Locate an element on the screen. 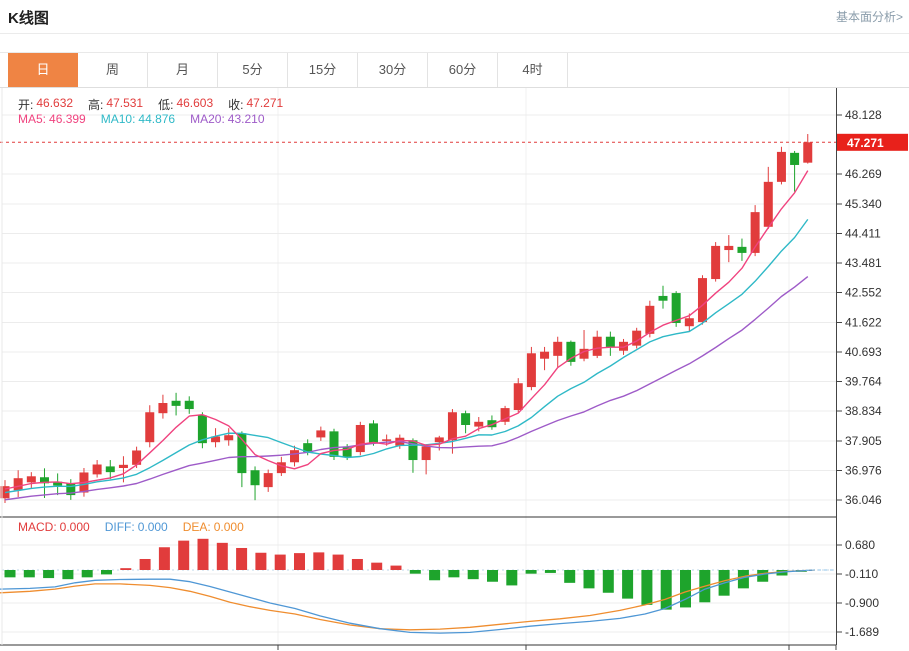  tab-5min: 5分 is located at coordinates (253, 70).